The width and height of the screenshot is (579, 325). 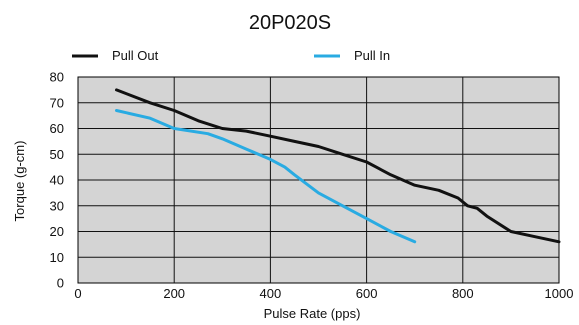 I want to click on legend: Pull Out Pull In, so click(x=231, y=55).